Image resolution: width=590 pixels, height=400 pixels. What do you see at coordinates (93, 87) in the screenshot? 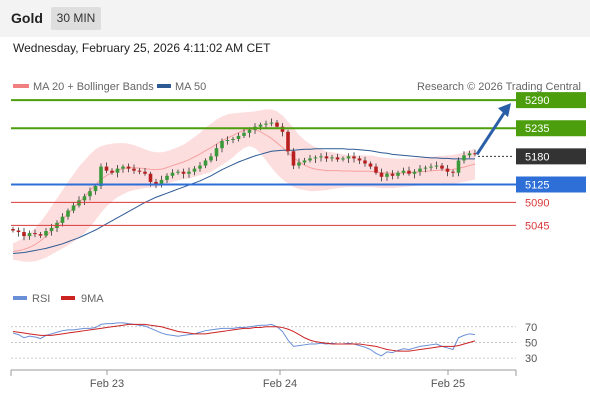
I see `bollinger-legend-label: MA 20 + Bollinger Bands` at bounding box center [93, 87].